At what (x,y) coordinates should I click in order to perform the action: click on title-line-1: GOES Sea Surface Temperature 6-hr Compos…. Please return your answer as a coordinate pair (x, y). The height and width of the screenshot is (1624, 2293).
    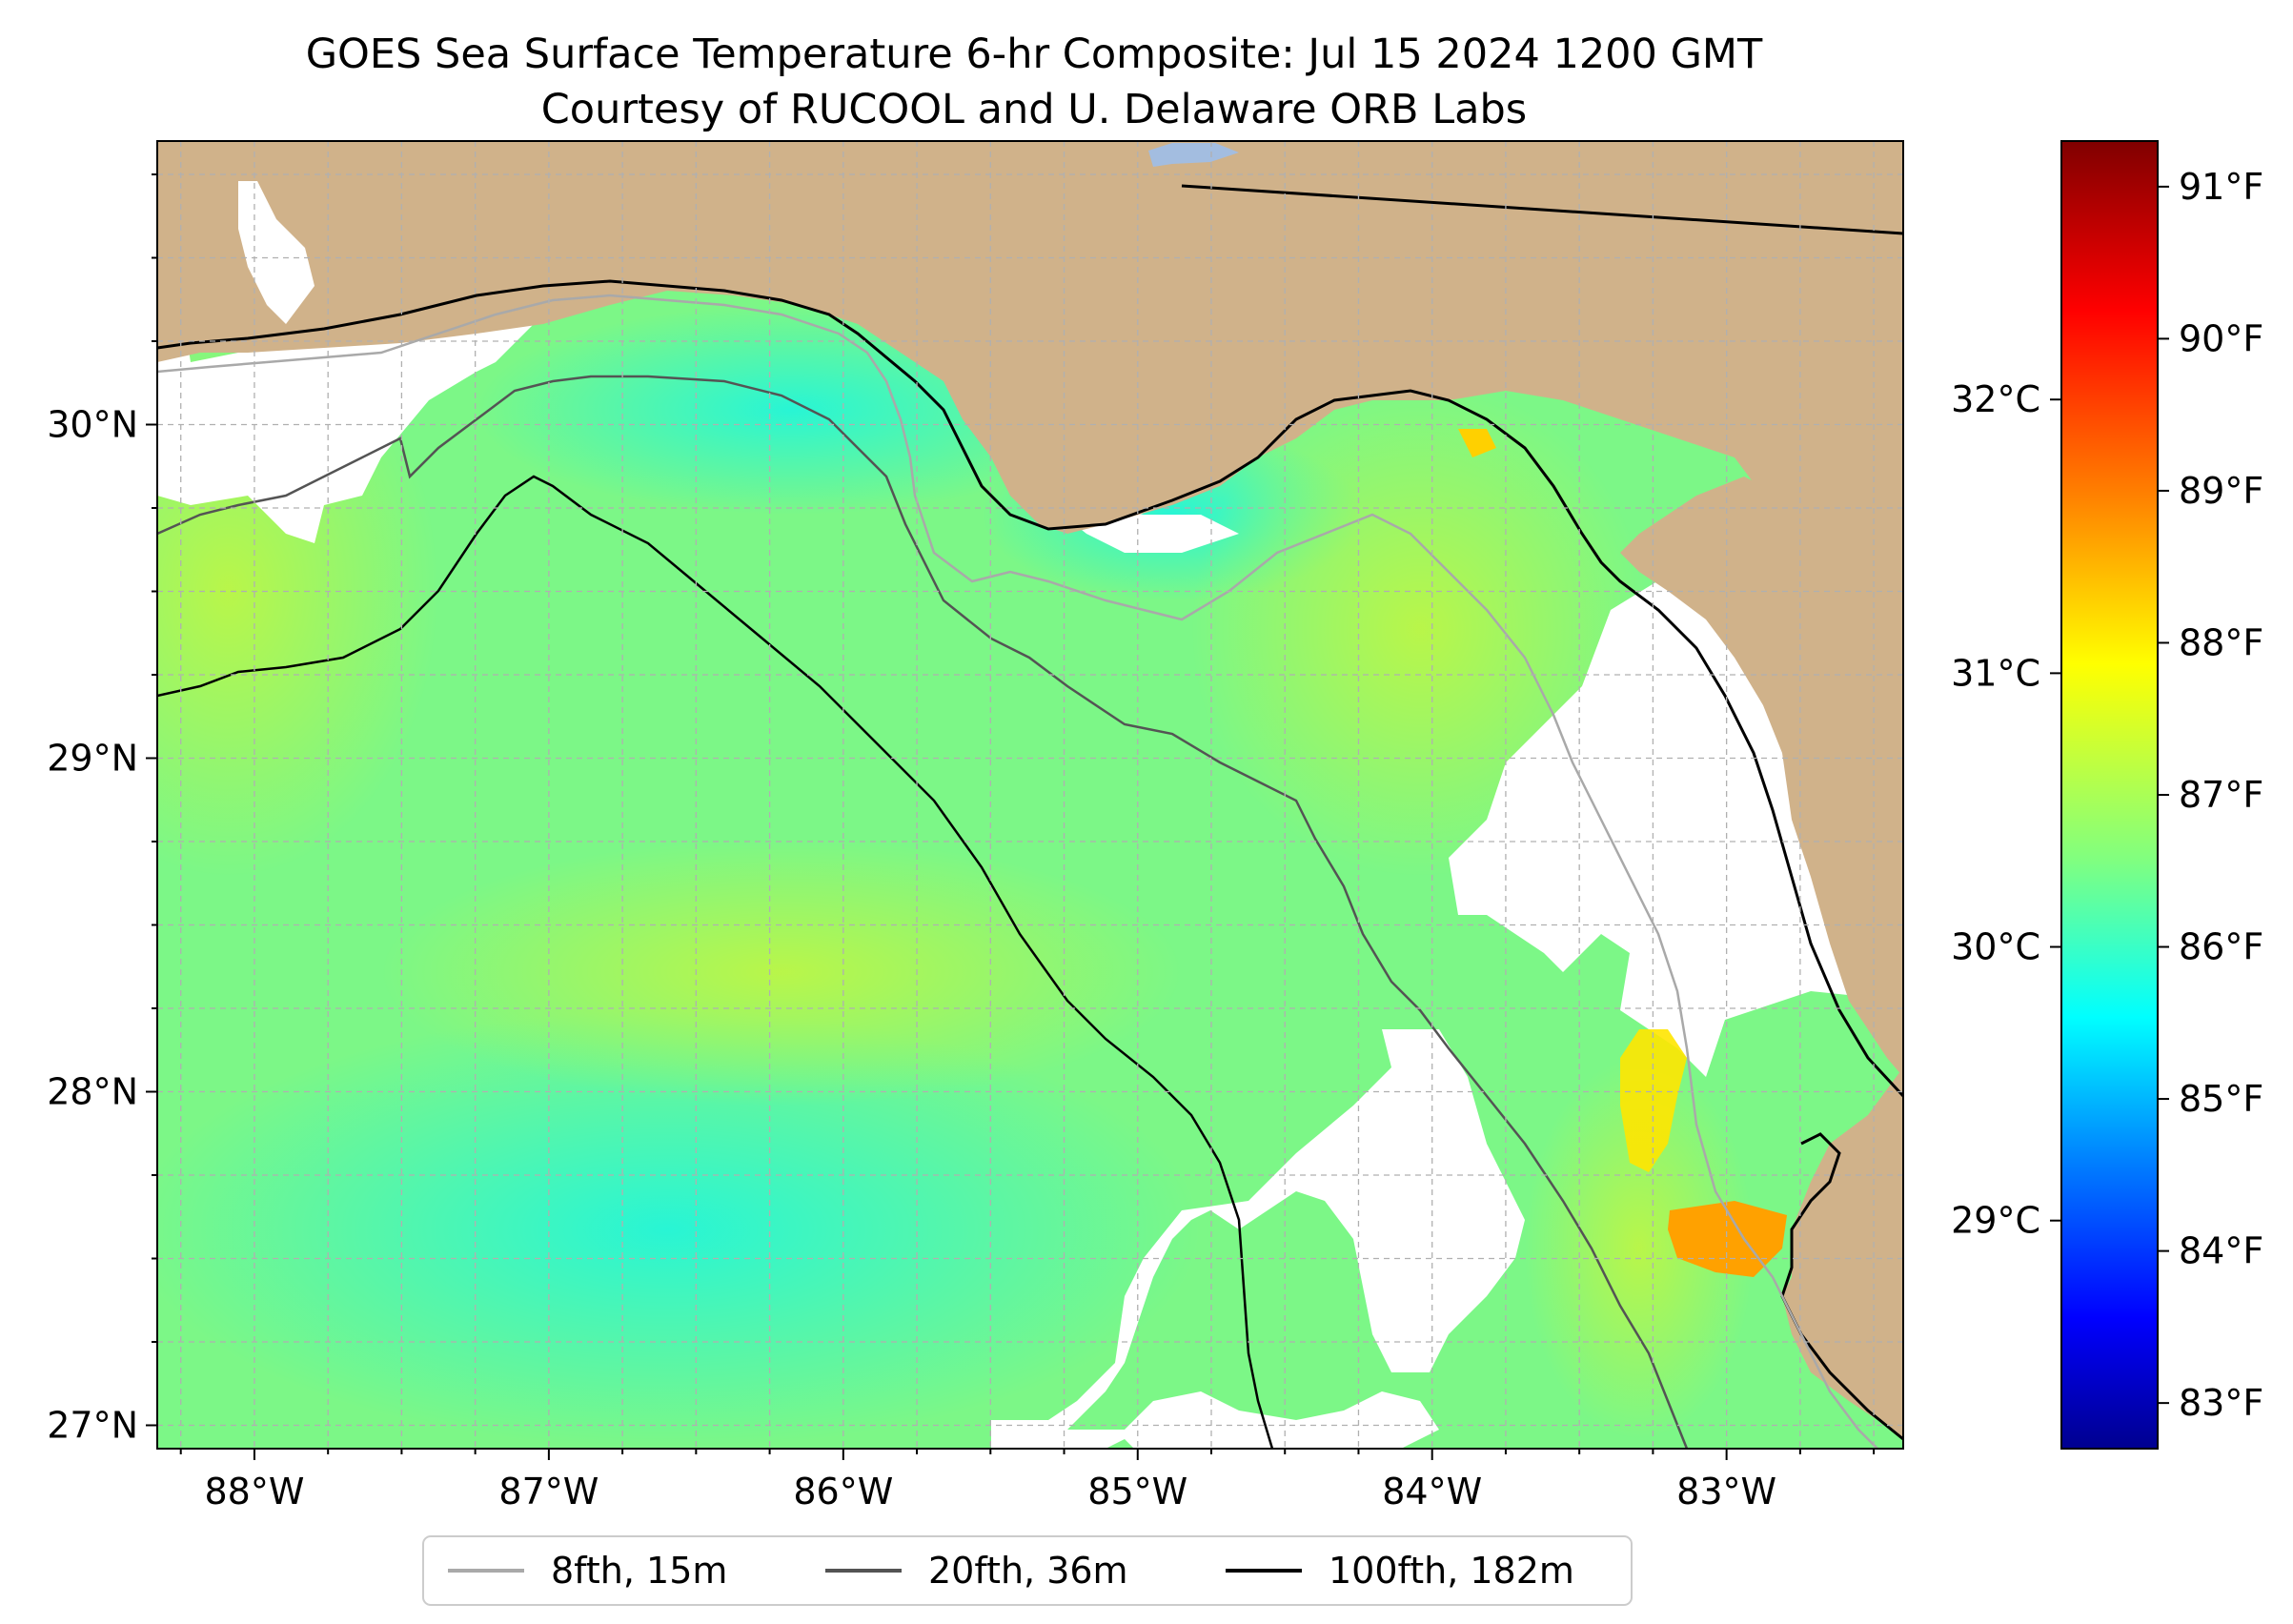
    Looking at the image, I should click on (1034, 54).